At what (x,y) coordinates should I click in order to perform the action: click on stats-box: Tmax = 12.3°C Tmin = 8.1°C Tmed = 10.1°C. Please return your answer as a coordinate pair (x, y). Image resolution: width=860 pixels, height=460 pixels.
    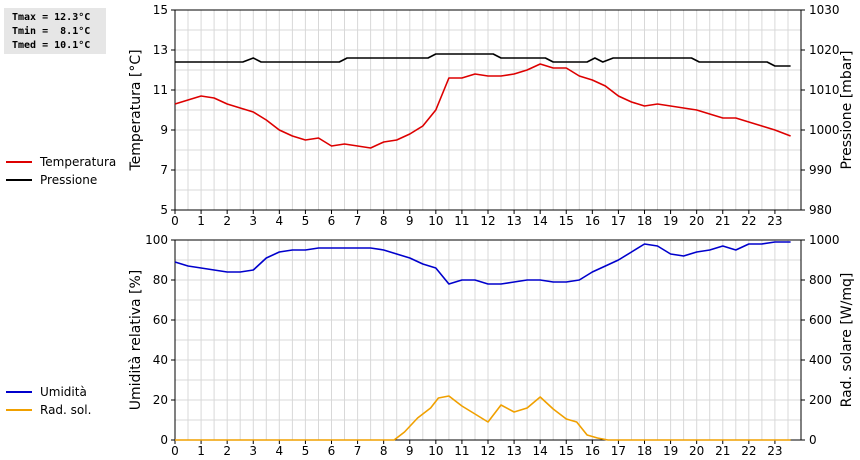
    Looking at the image, I should click on (55, 31).